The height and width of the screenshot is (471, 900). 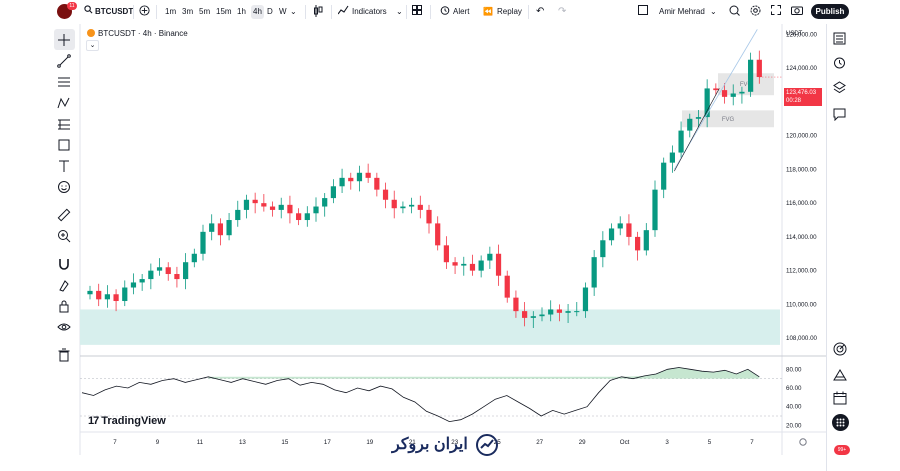 I want to click on price-tick-label: 108,000.00, so click(x=802, y=338).